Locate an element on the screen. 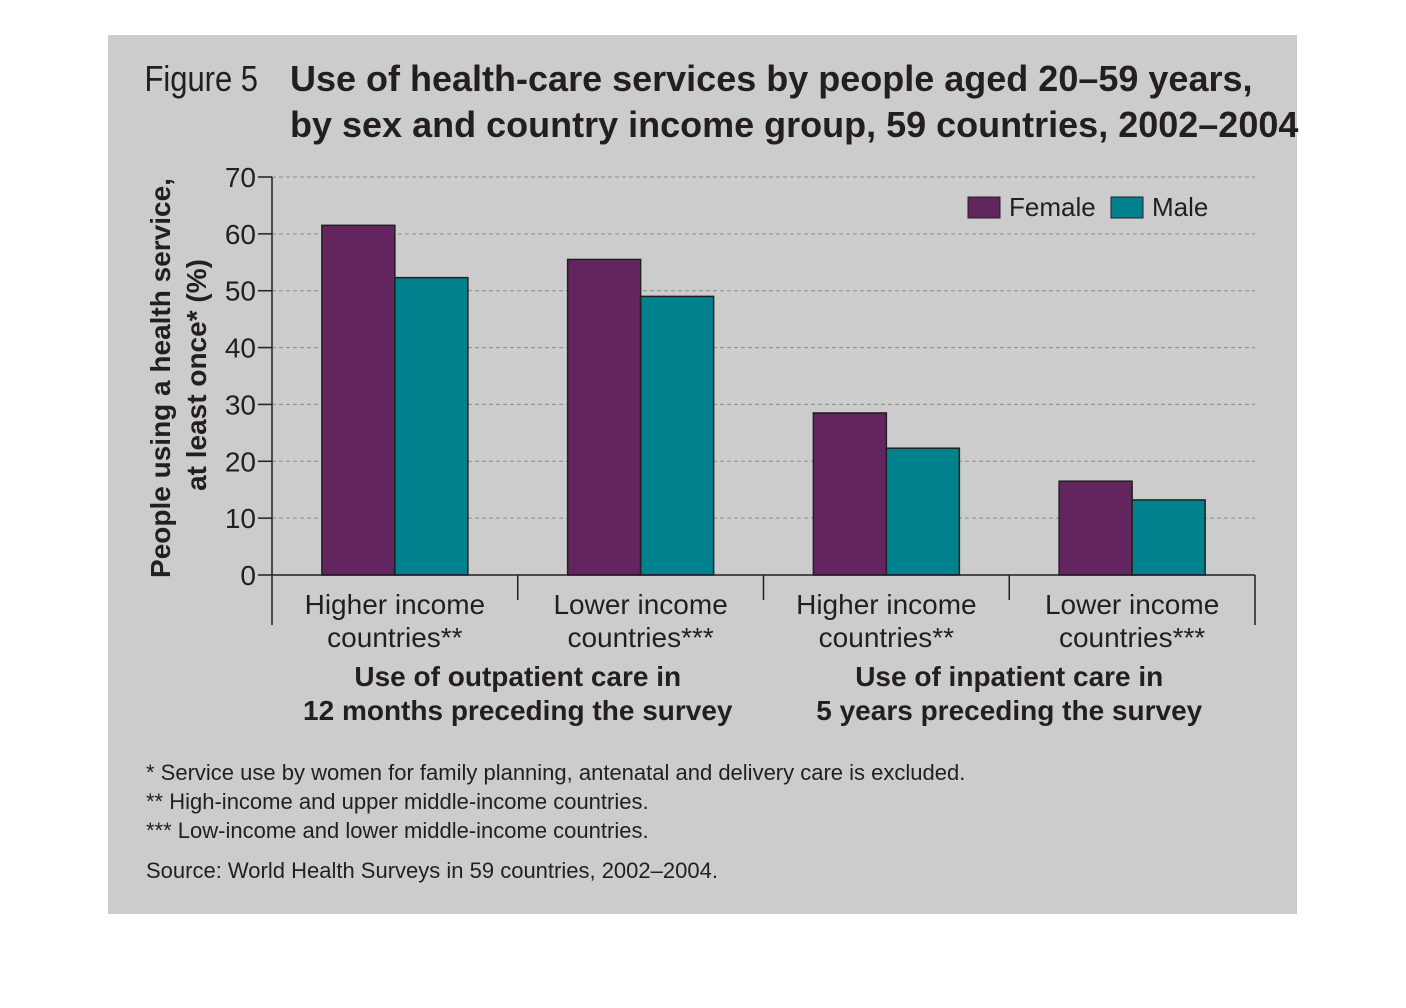 This screenshot has width=1406, height=1008. y-tick-label: 40 is located at coordinates (240, 348).